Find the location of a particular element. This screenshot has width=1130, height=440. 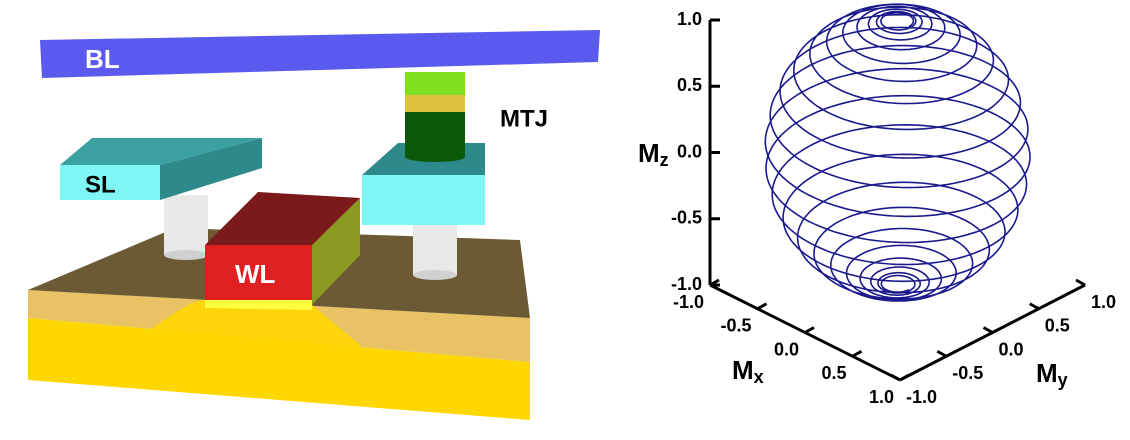

sl-top is located at coordinates (161, 151).